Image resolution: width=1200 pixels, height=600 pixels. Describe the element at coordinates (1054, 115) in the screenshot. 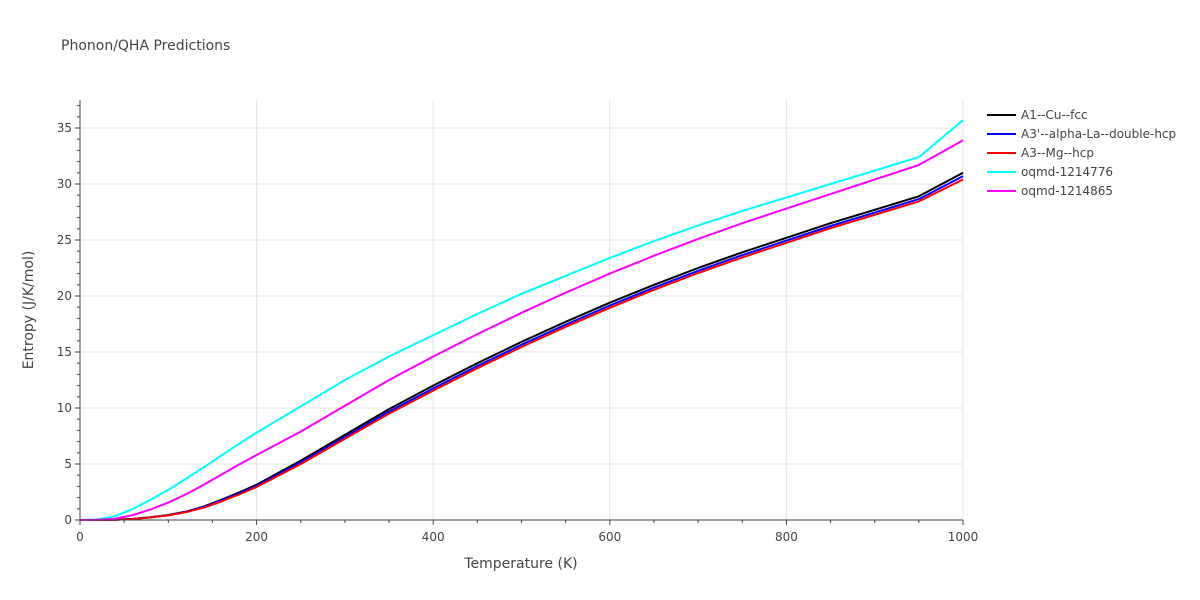

I see `legend-label: A1--Cu--fcc` at that location.